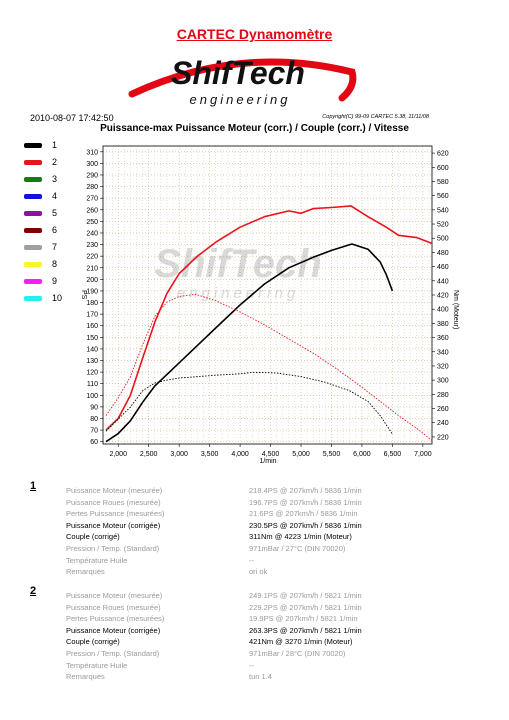 This screenshot has height=720, width=509. I want to click on copyright-note: Copyright(C) 99-09 CARTEC 5.38, 11/11/08, so click(375, 117).